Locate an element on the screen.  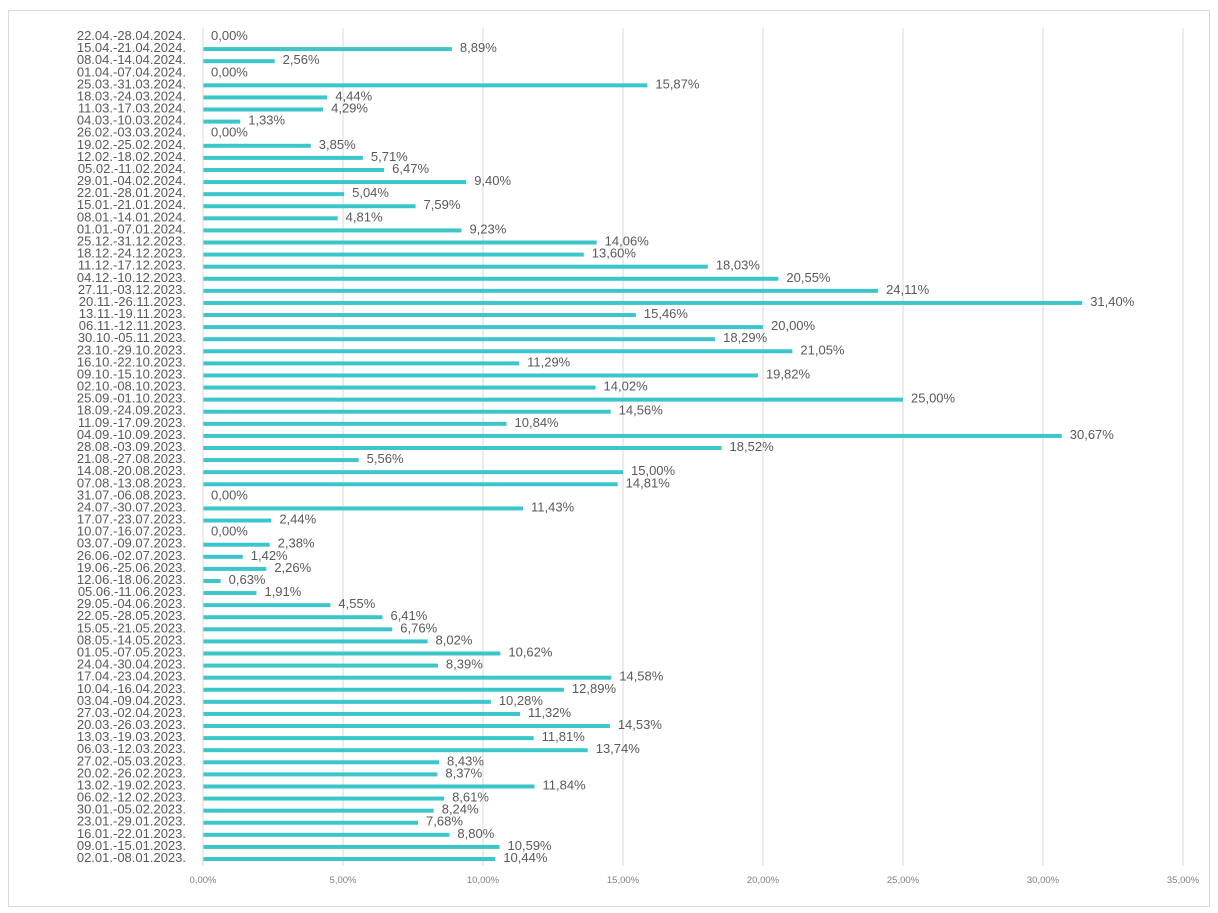
data-label: 11,81% is located at coordinates (564, 736).